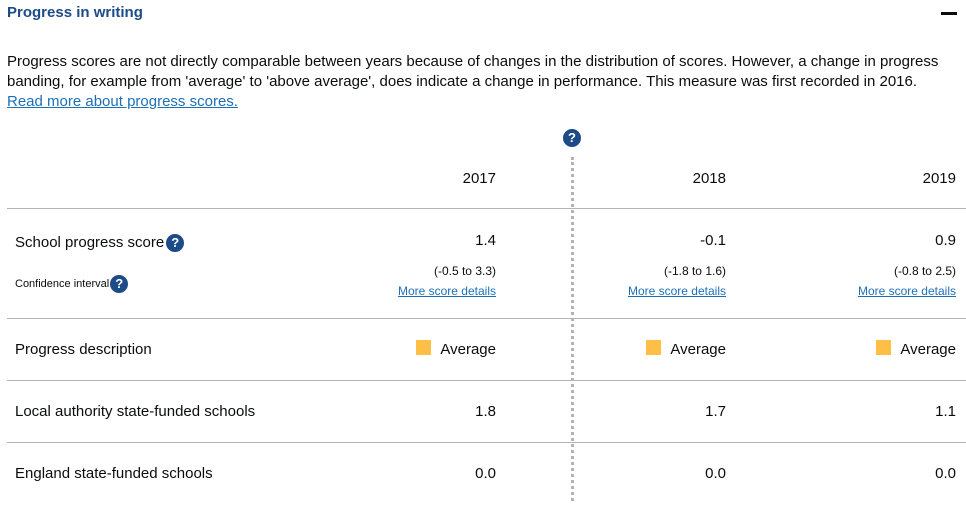  What do you see at coordinates (485, 411) in the screenshot?
I see `local-authority-value: 1.8` at bounding box center [485, 411].